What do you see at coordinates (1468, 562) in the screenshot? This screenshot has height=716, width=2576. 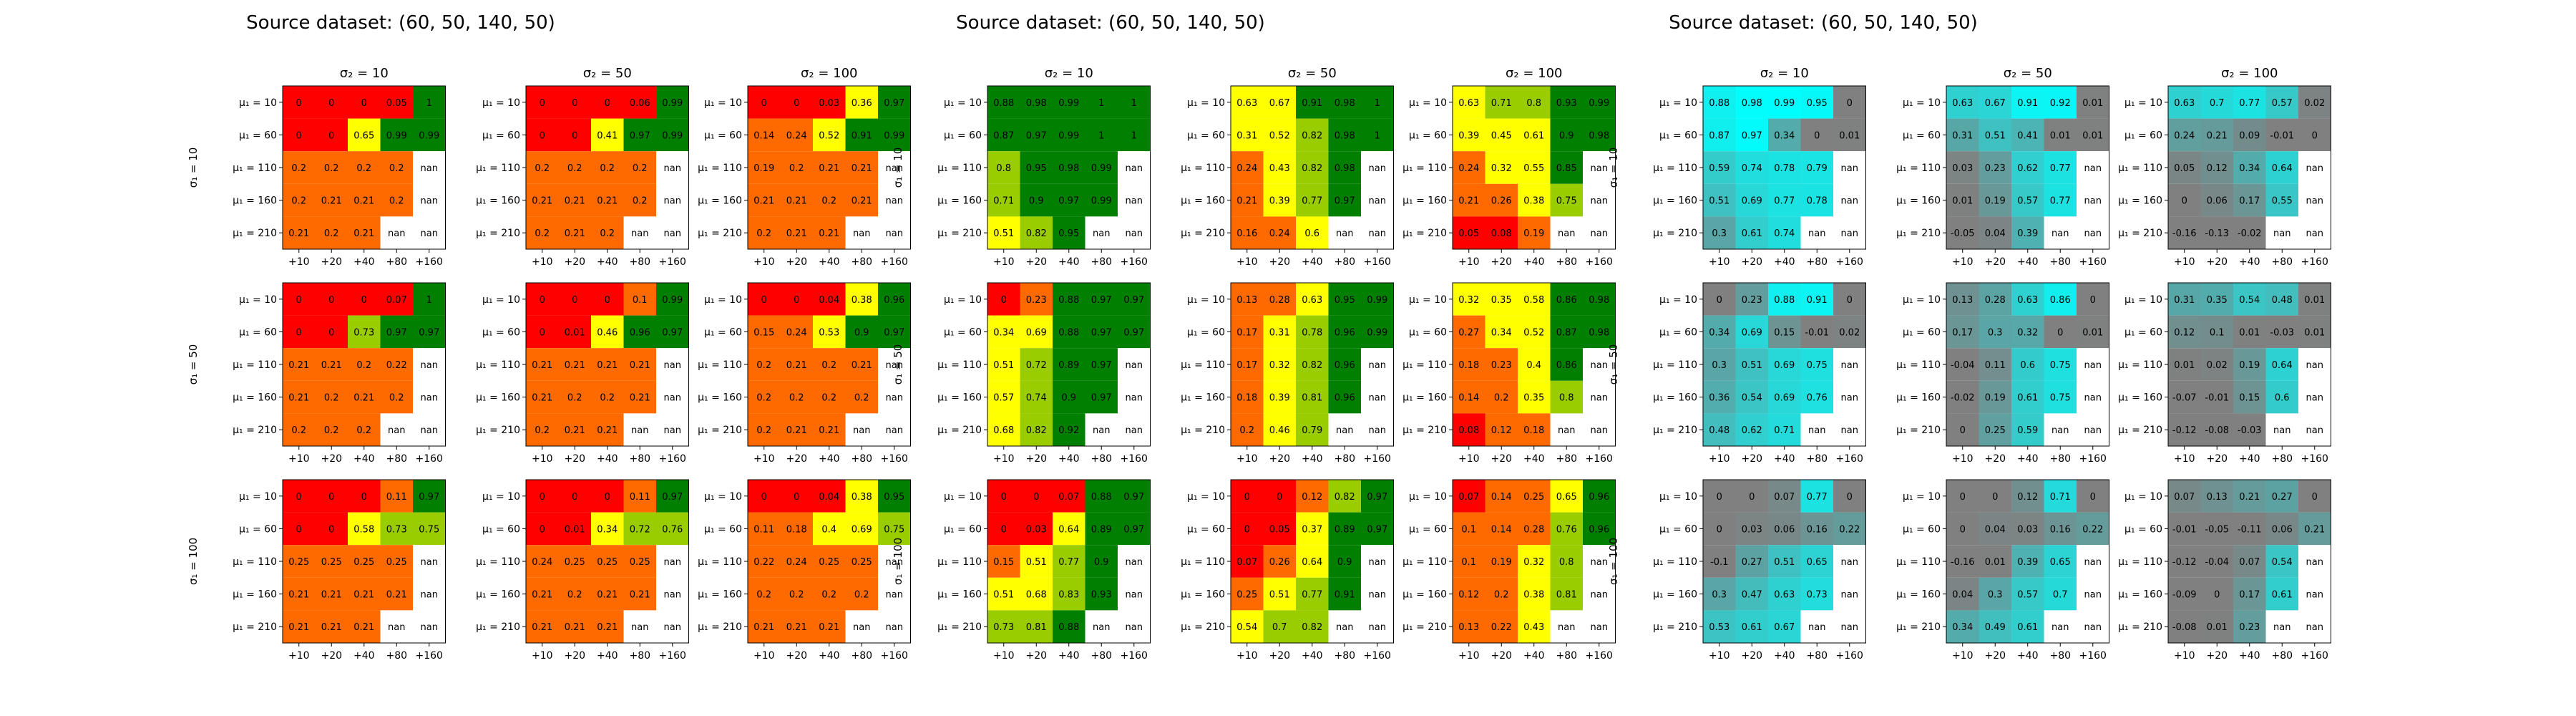 I see `cell-label: 0.1` at bounding box center [1468, 562].